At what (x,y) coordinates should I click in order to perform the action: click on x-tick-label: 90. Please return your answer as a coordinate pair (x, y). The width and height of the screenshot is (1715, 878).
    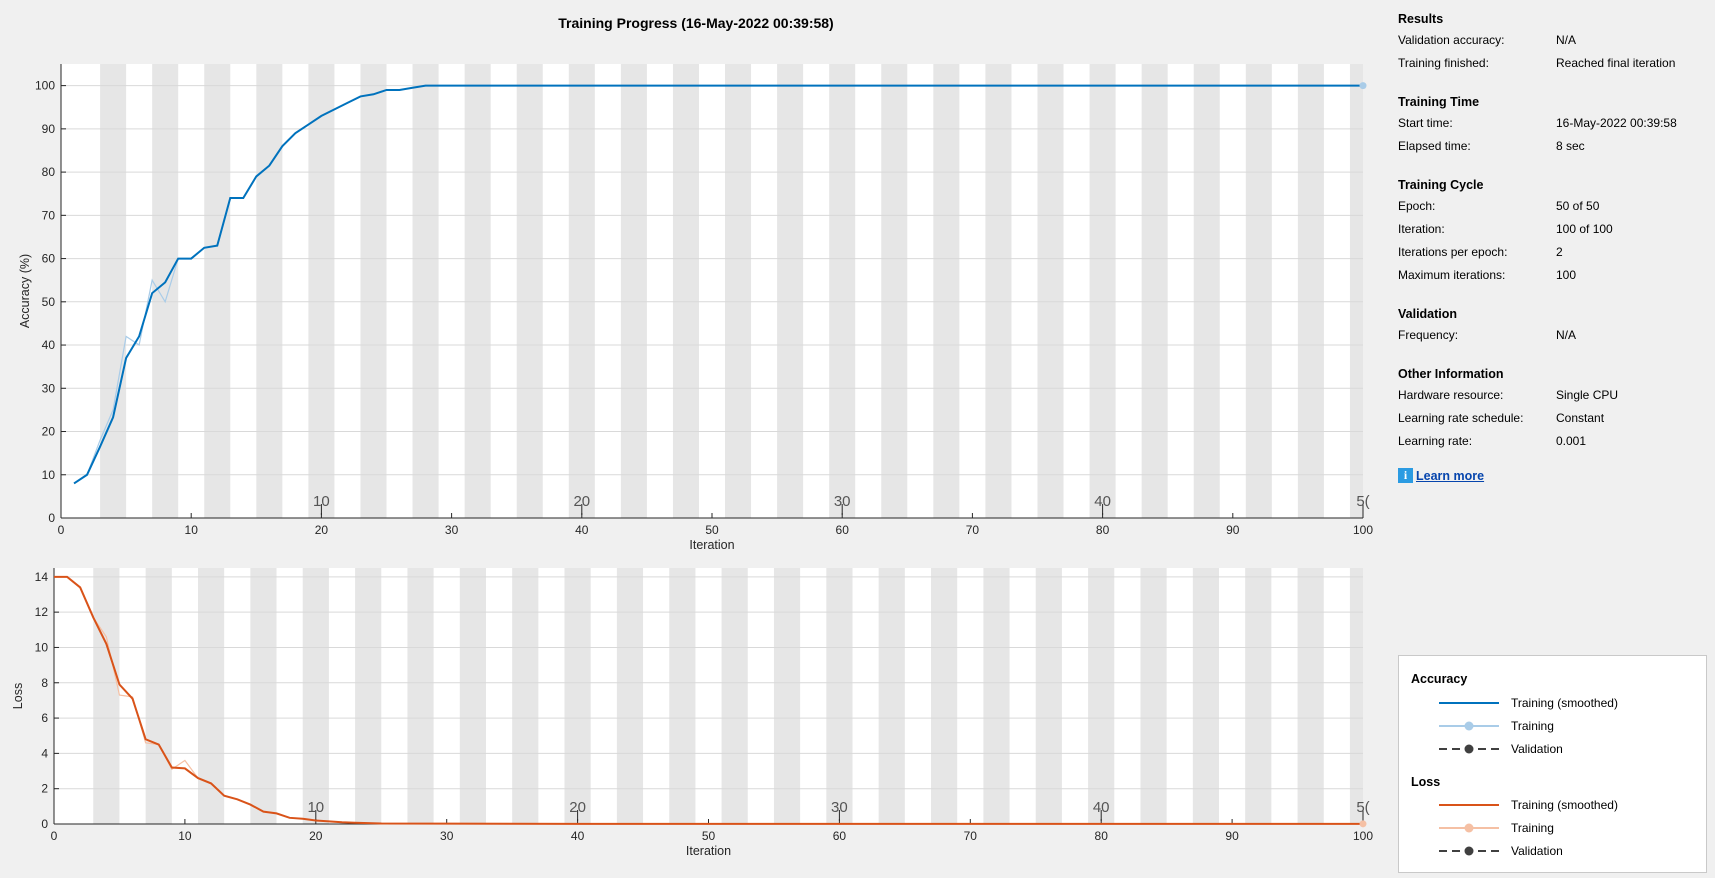
    Looking at the image, I should click on (1233, 530).